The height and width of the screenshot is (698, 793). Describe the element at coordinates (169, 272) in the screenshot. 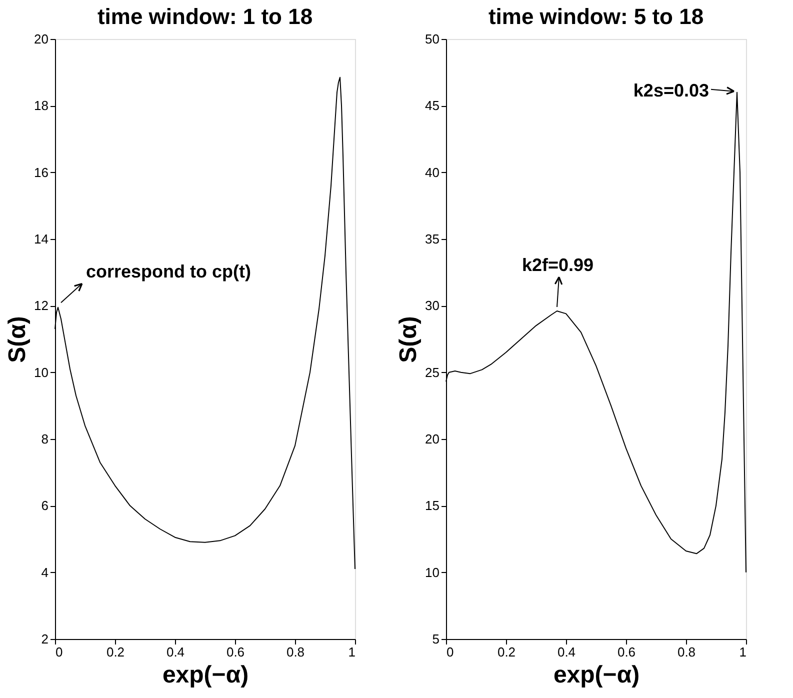

I see `annotation: correspond to cp(t)` at that location.